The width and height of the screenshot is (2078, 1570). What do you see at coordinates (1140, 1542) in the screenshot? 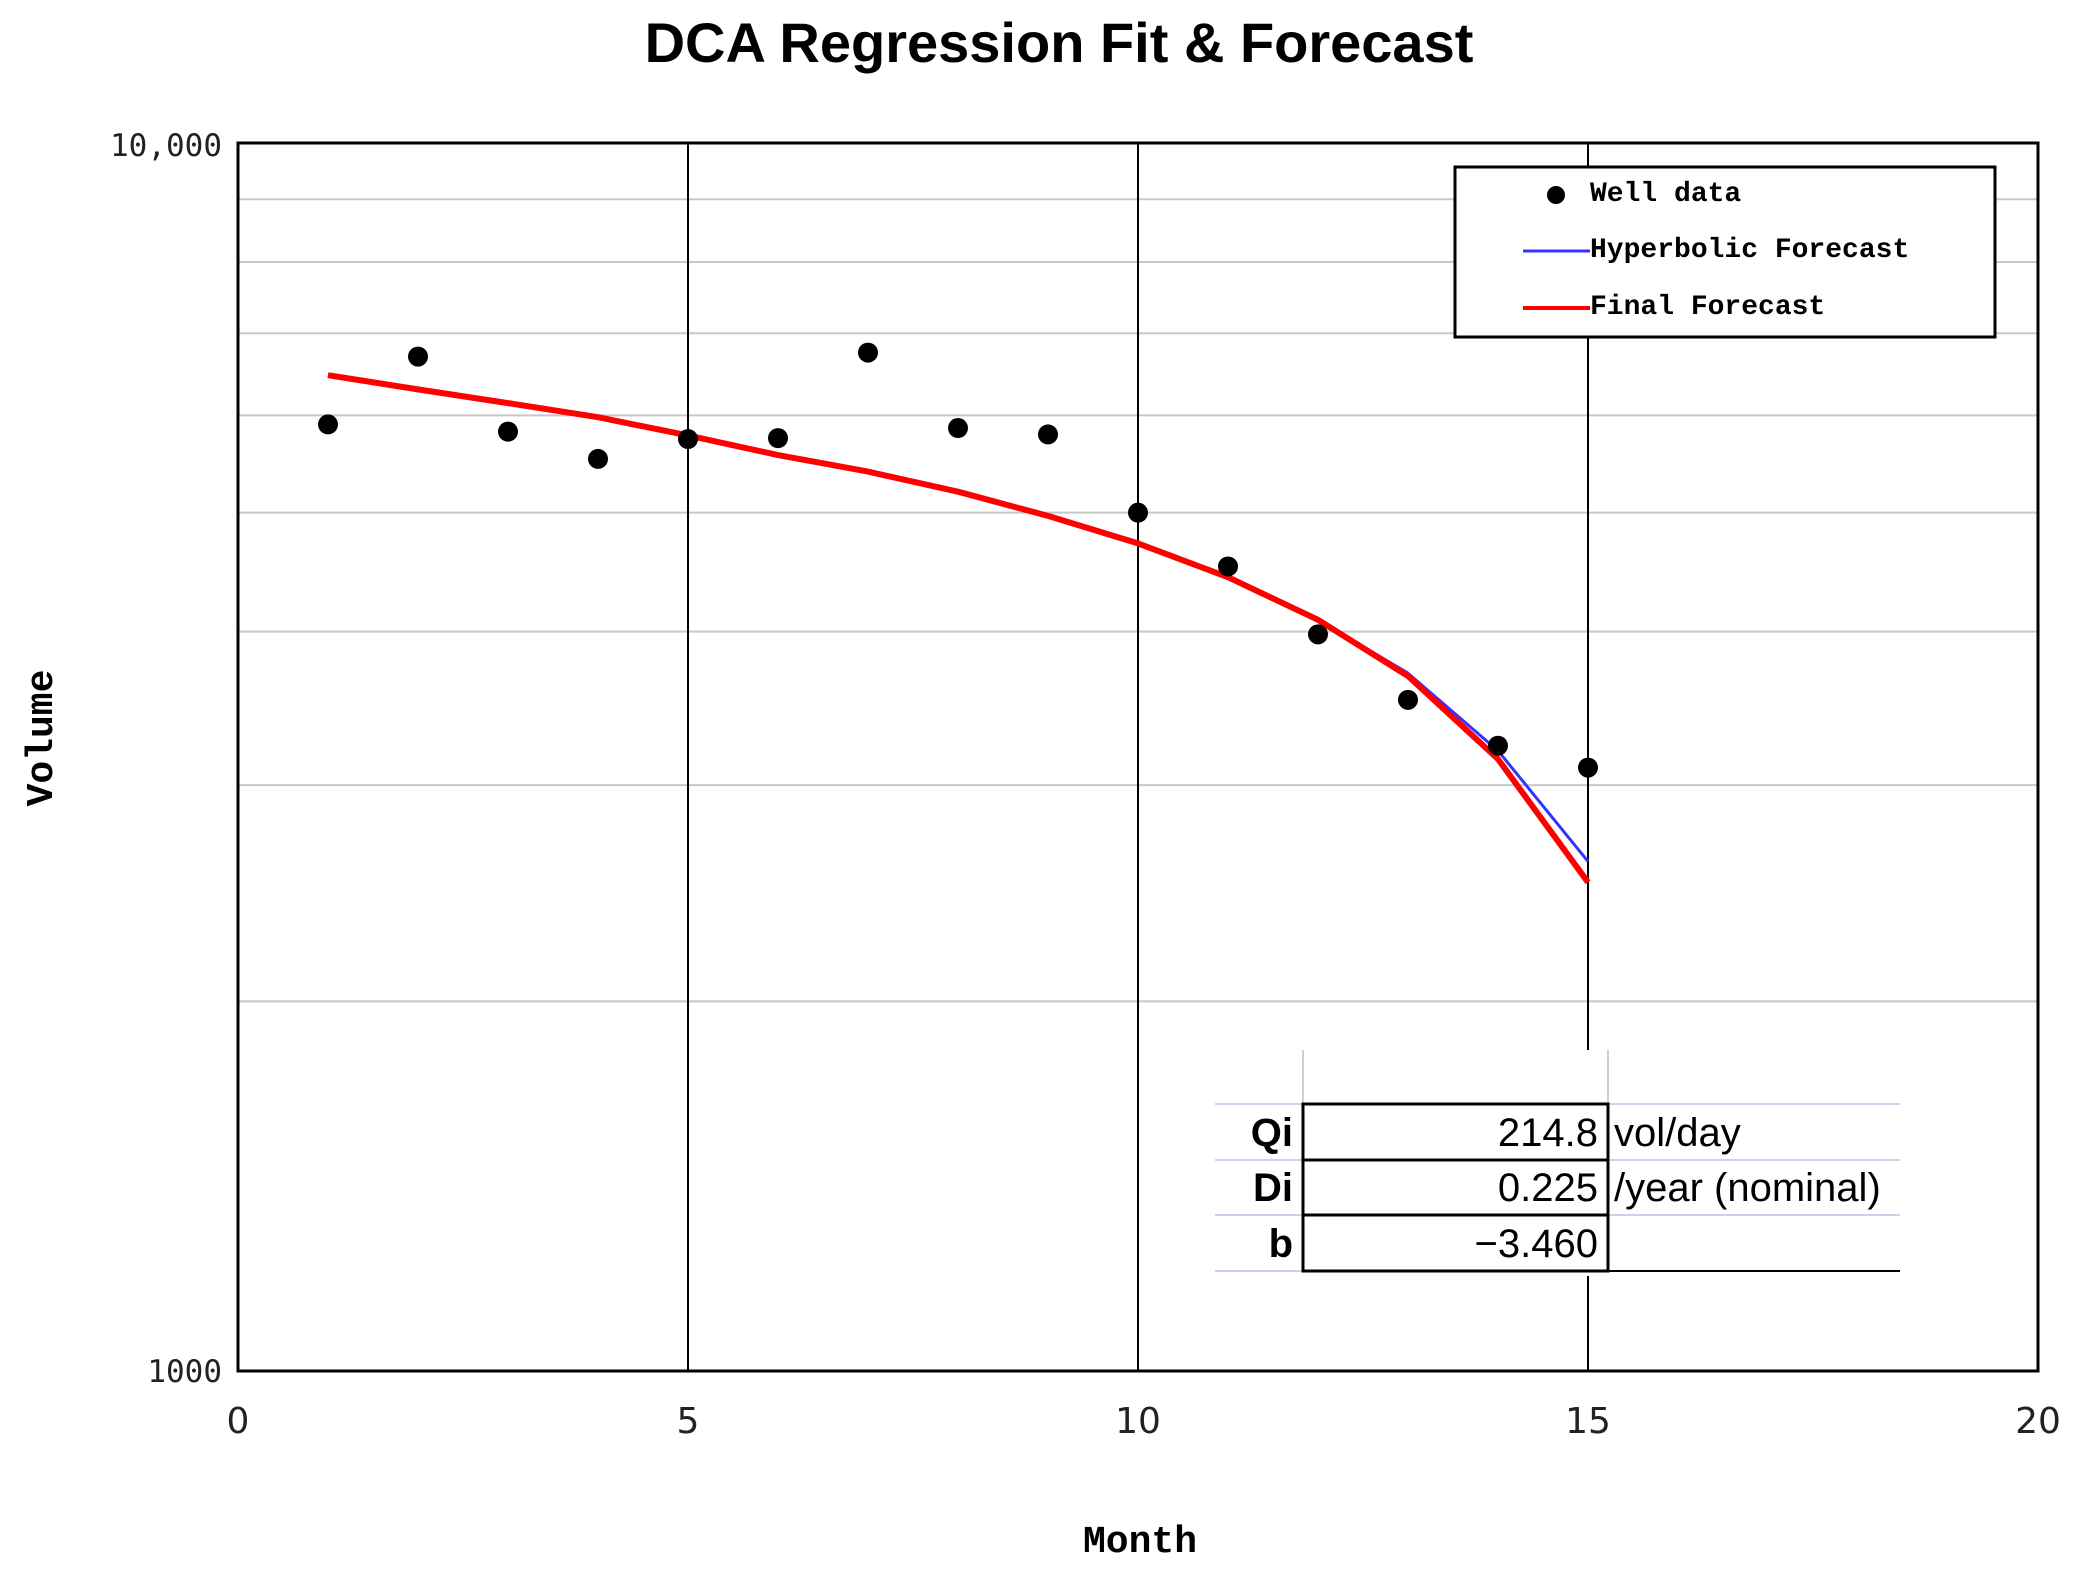
I see `x-axis-title: Month` at bounding box center [1140, 1542].